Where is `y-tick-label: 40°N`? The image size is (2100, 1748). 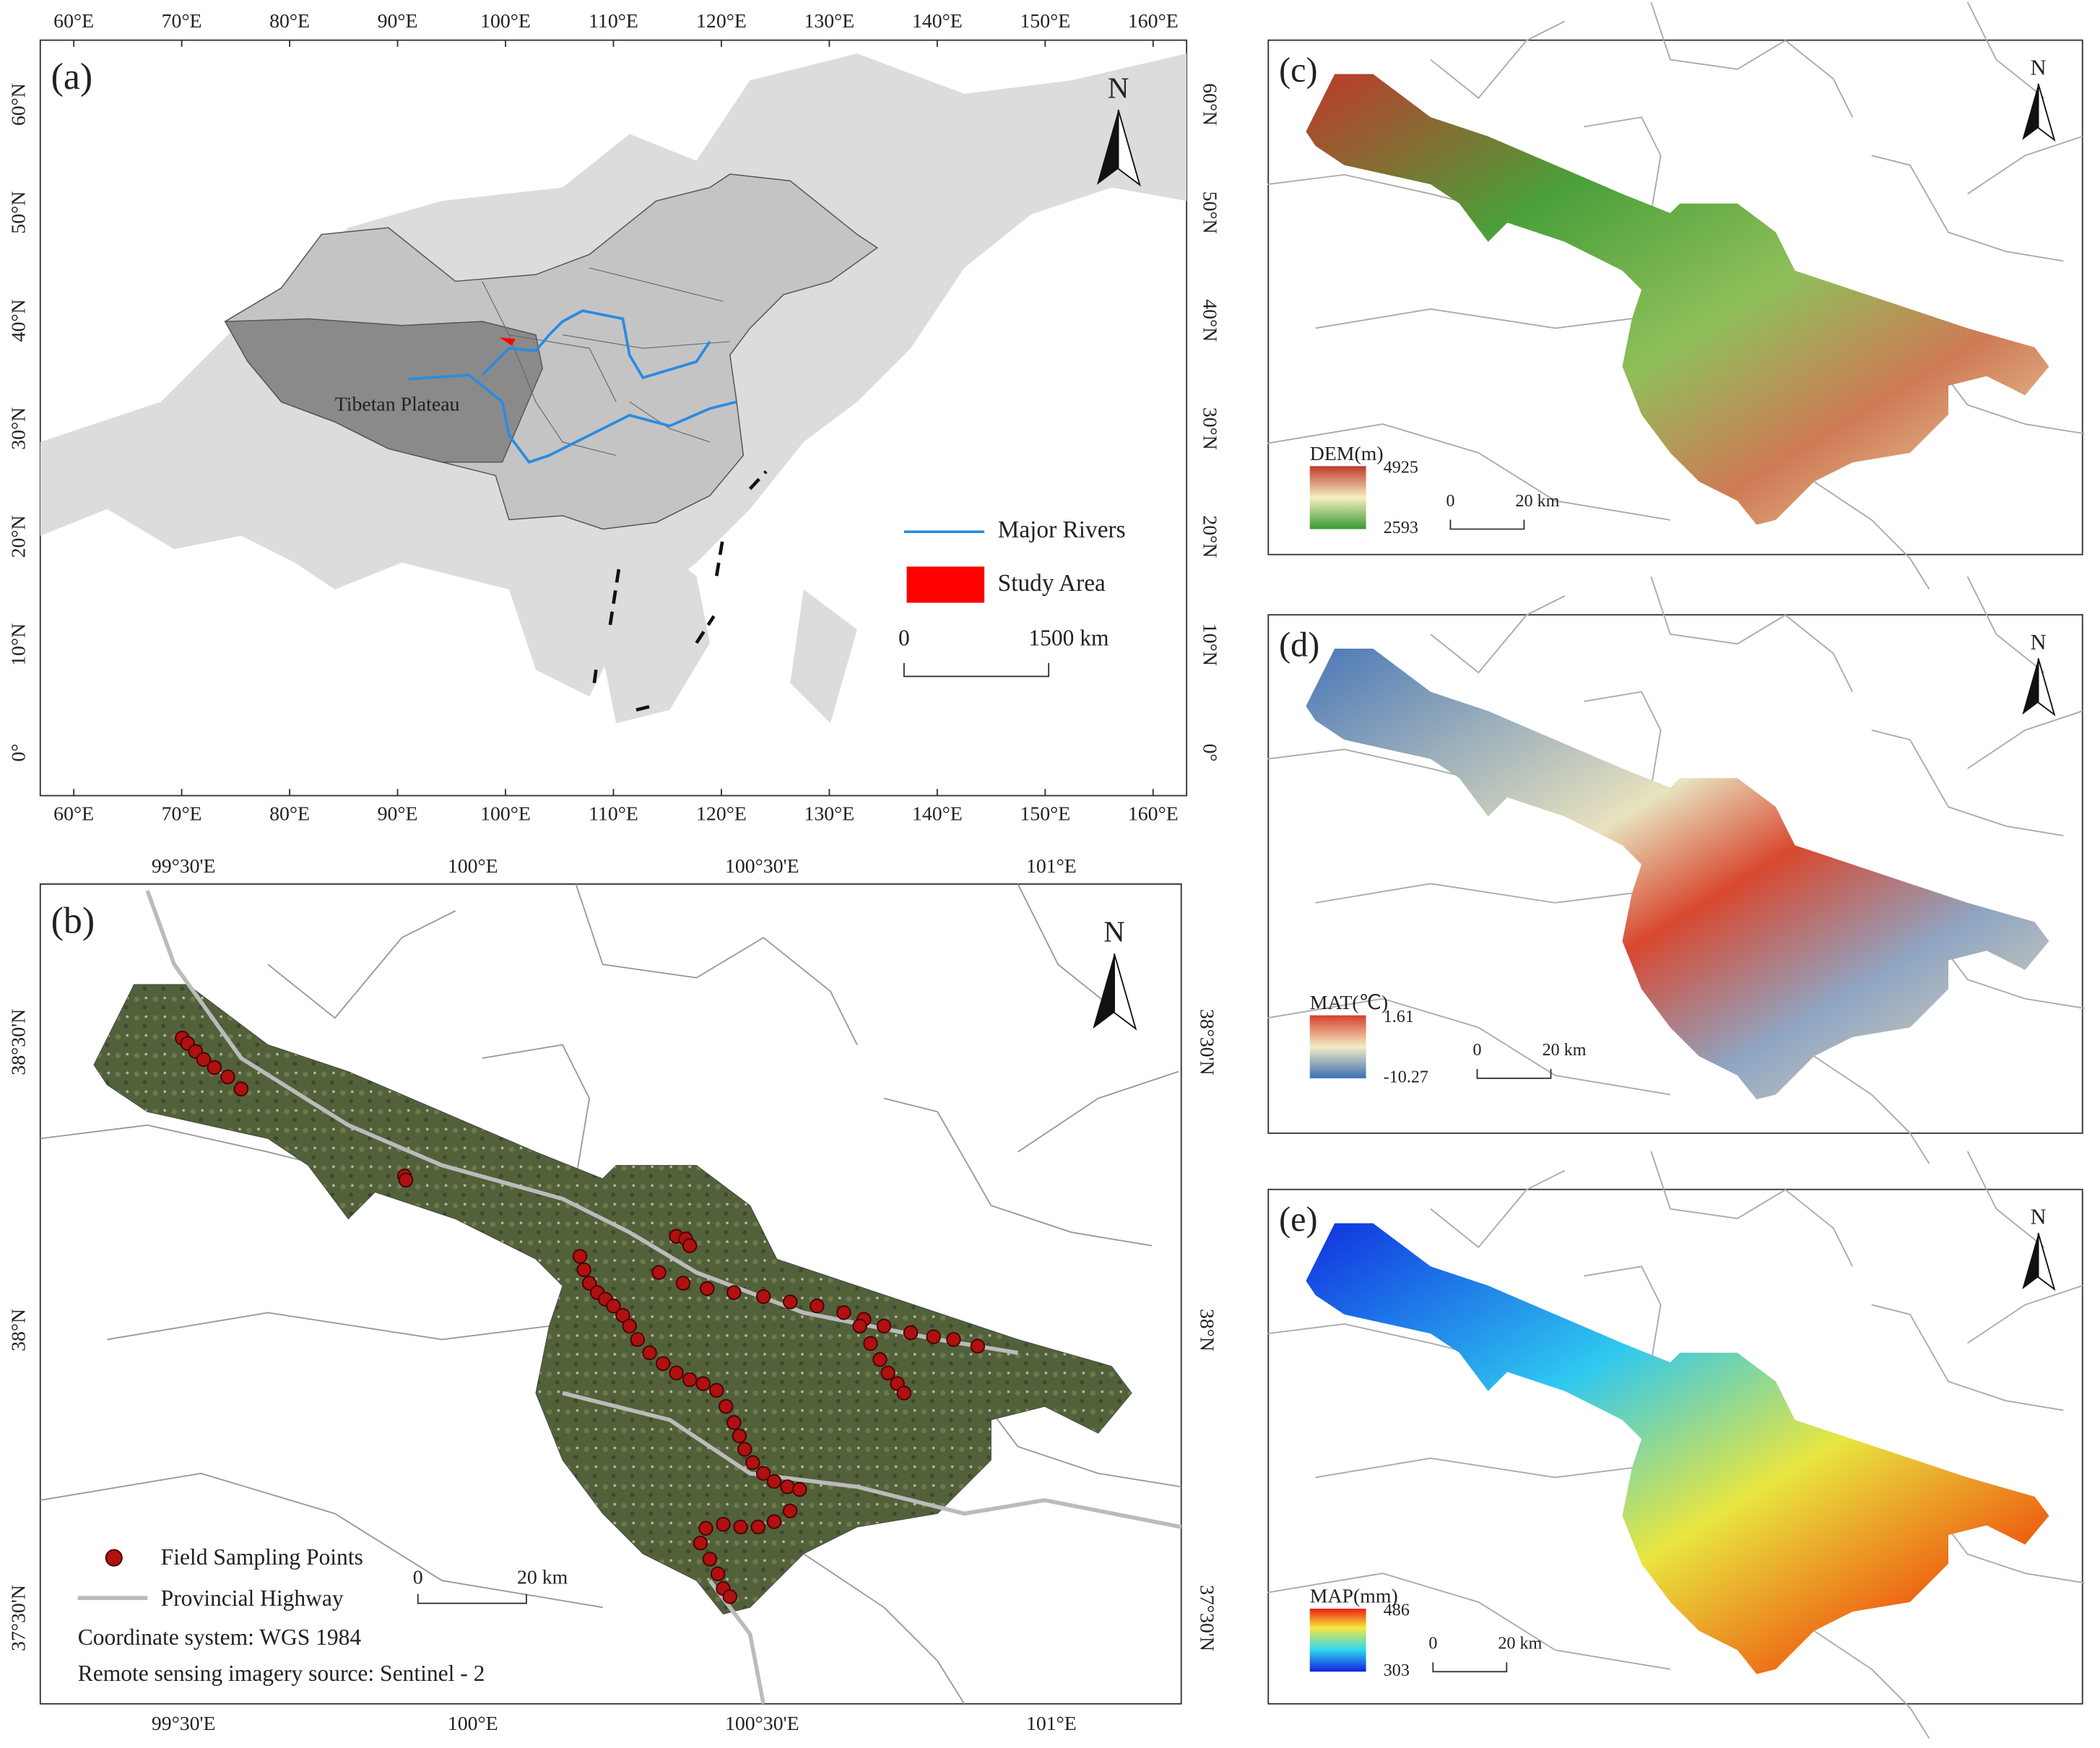
y-tick-label: 40°N is located at coordinates (19, 320).